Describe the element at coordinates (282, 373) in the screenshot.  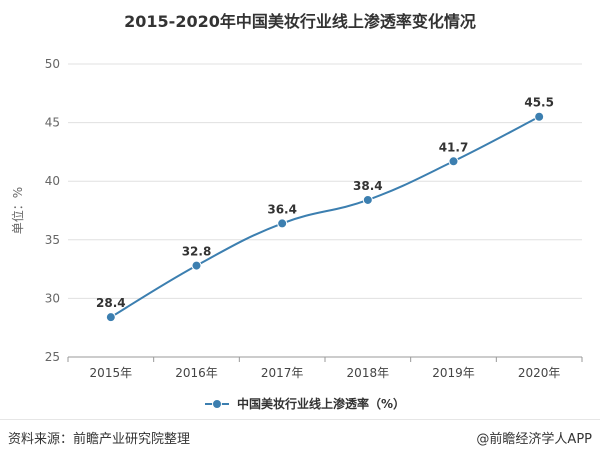
I see `x-tick-label: 2017年` at that location.